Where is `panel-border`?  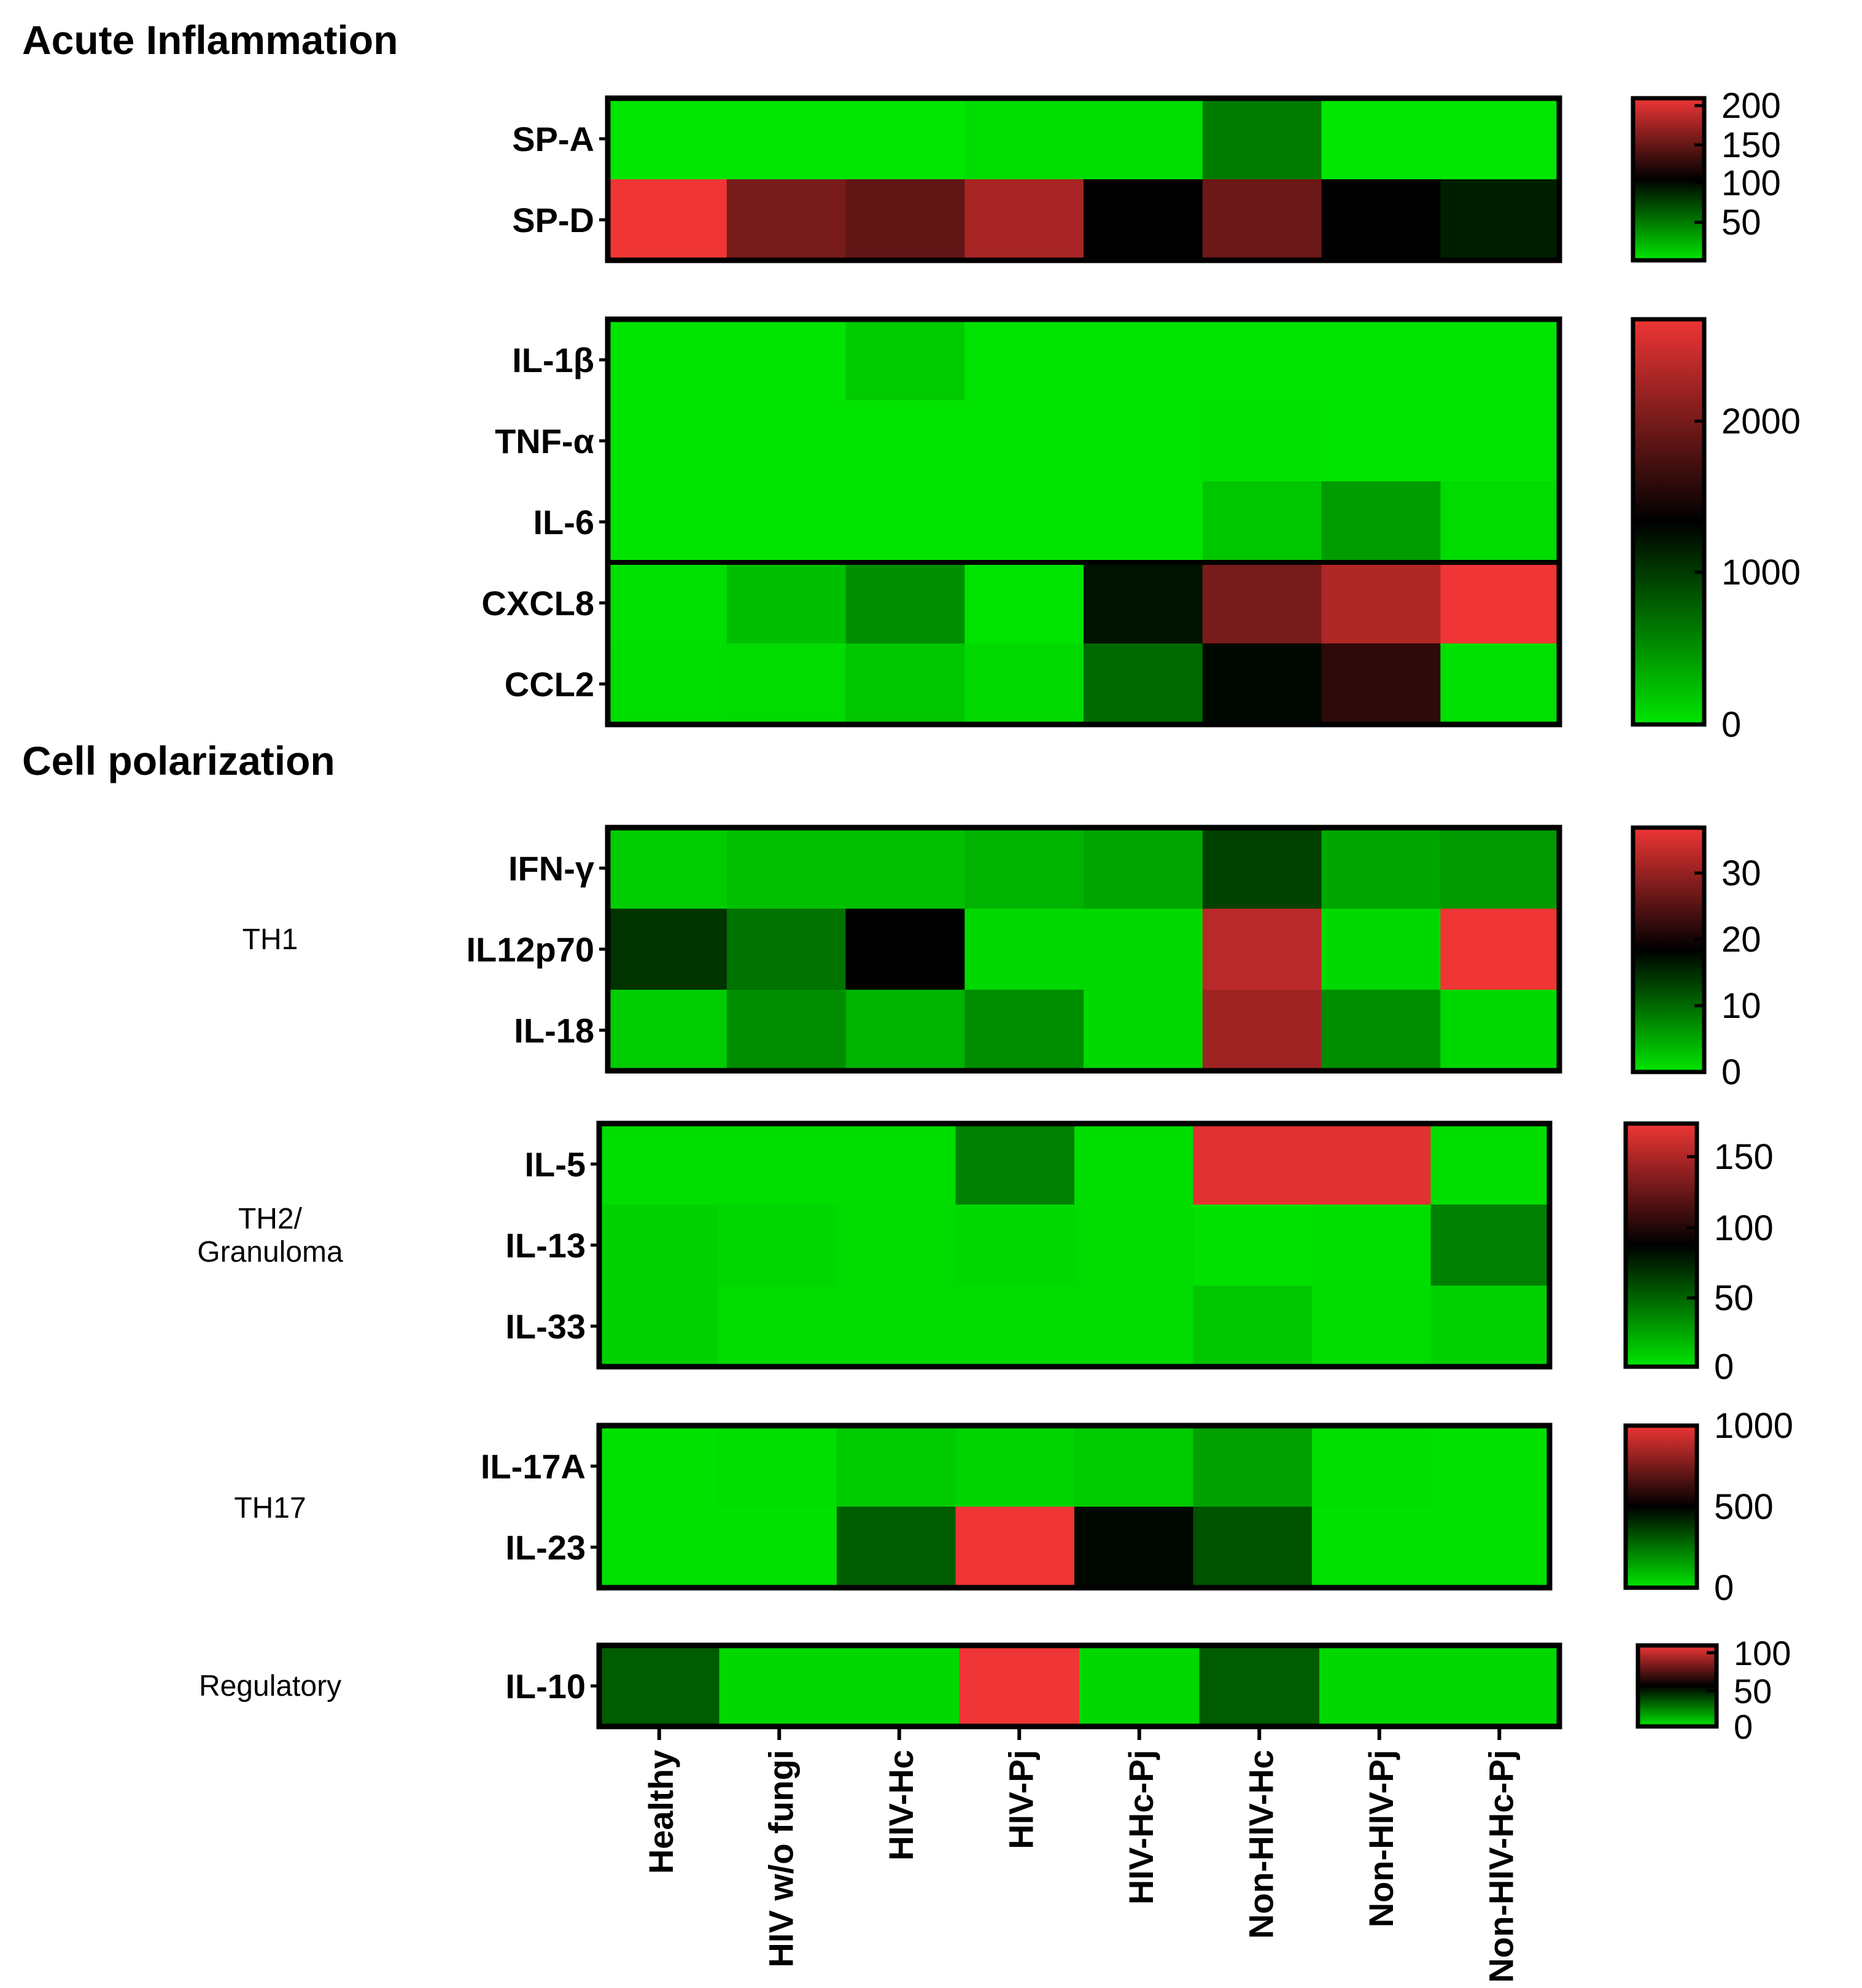 panel-border is located at coordinates (1083, 179).